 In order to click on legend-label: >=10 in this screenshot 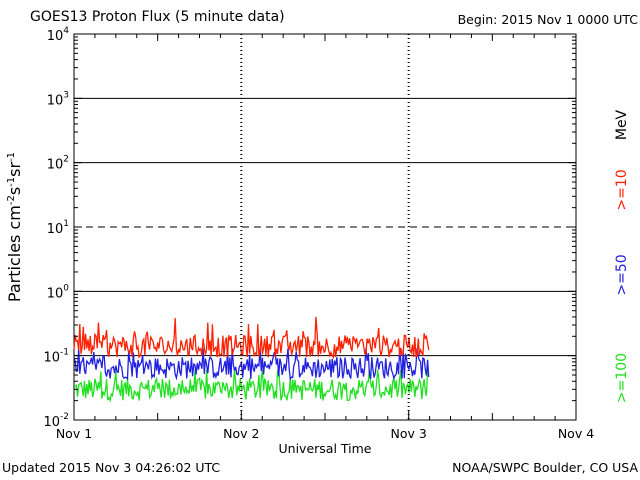, I will do `click(622, 189)`.